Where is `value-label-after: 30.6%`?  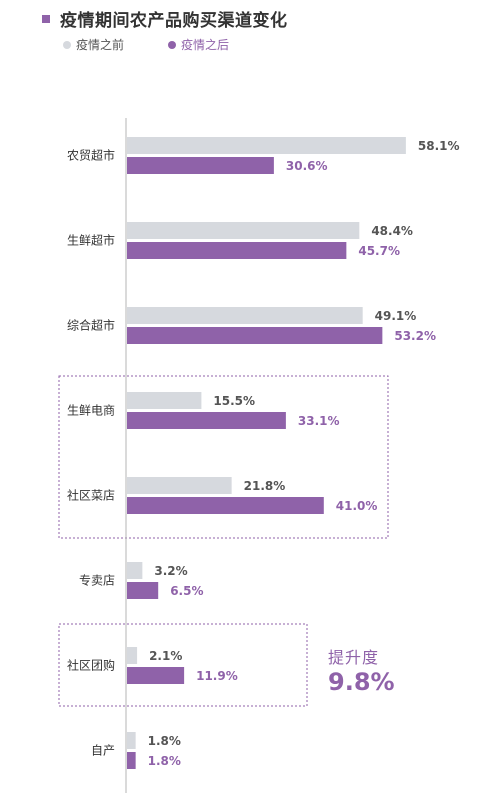
value-label-after: 30.6% is located at coordinates (307, 166).